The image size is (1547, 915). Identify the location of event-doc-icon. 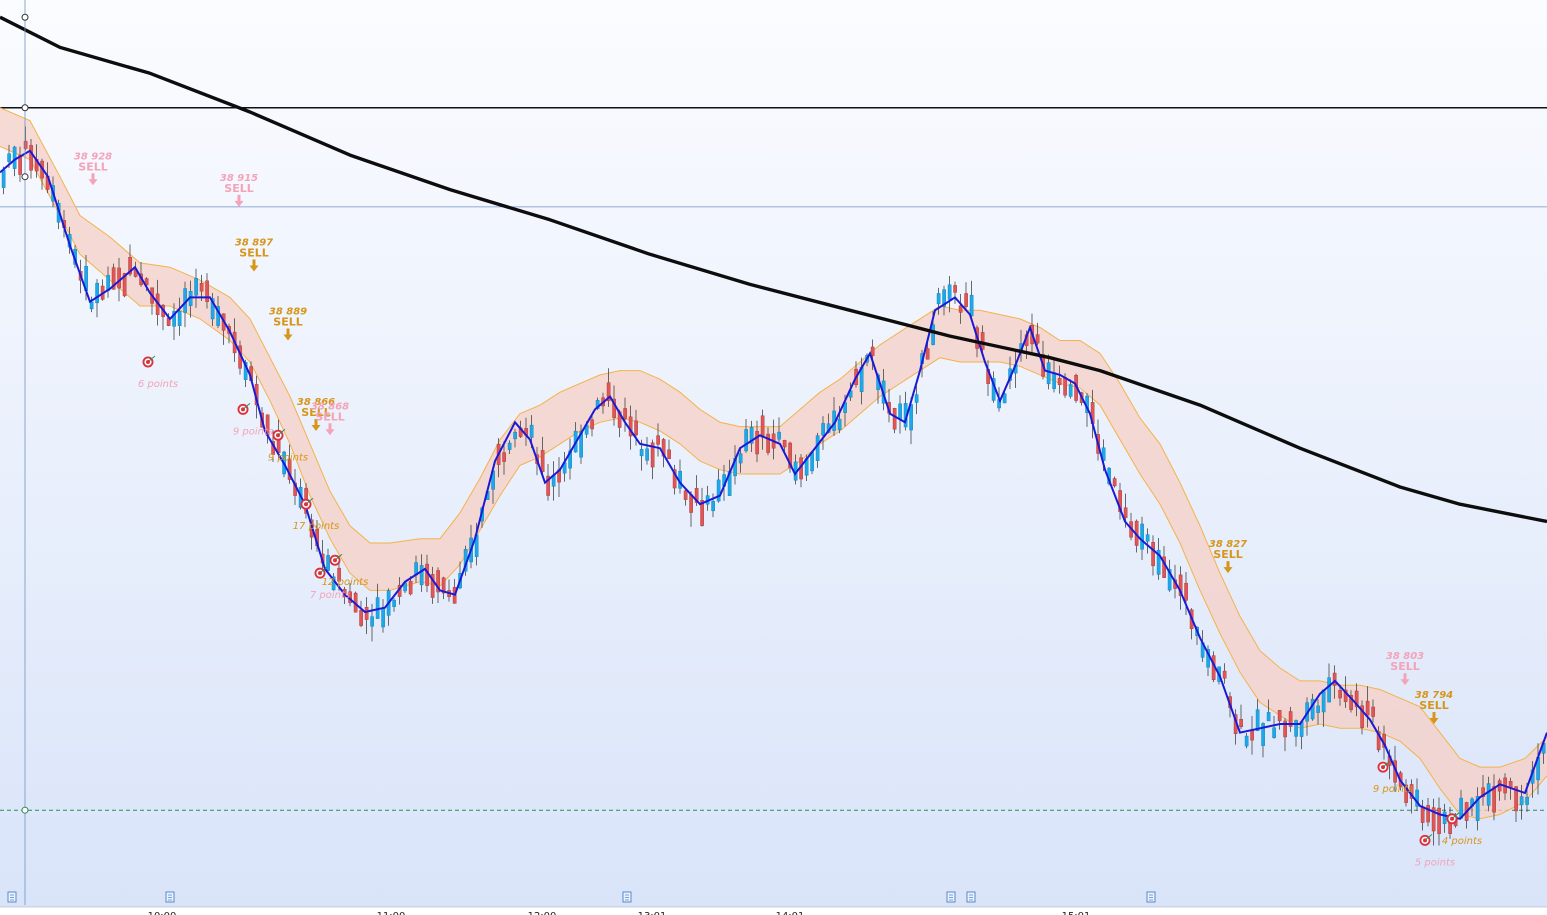
(1151, 897).